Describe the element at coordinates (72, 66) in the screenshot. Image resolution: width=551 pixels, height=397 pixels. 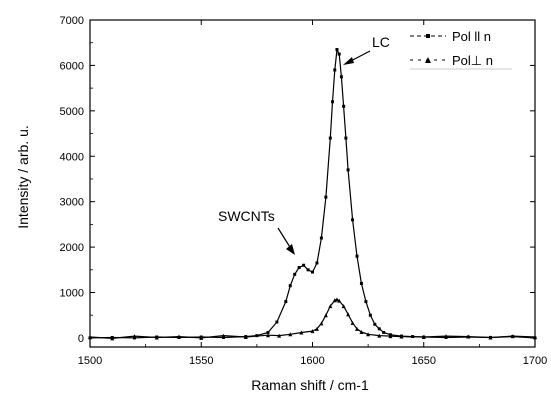
I see `y-tick-label: 6000` at that location.